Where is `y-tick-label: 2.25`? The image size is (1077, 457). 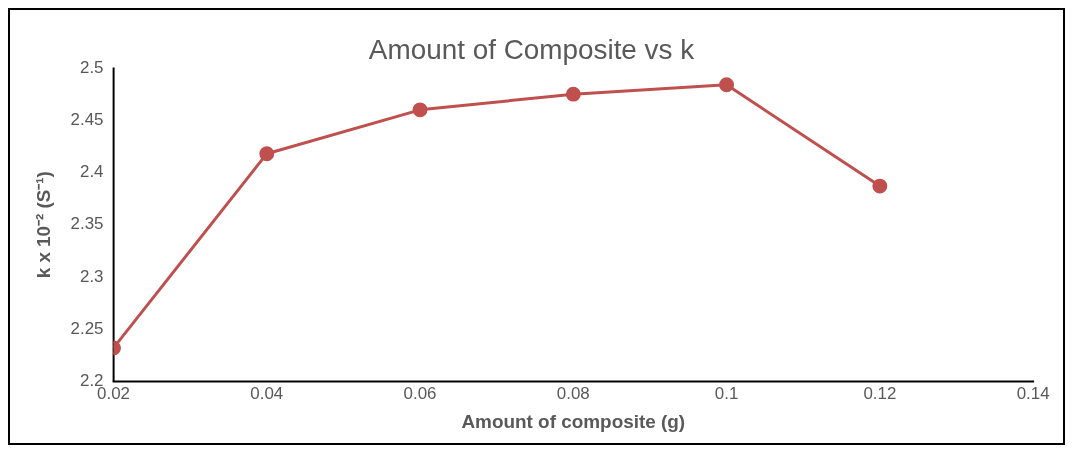 y-tick-label: 2.25 is located at coordinates (87, 328).